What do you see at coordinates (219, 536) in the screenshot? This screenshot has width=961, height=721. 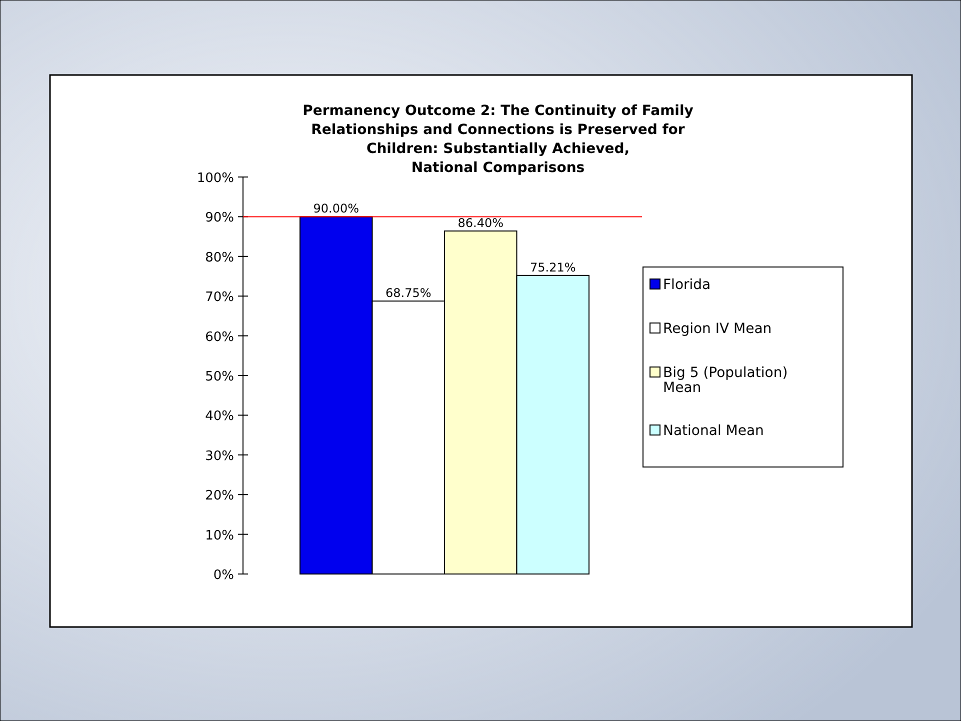 I see `y-tick-label: 10%` at bounding box center [219, 536].